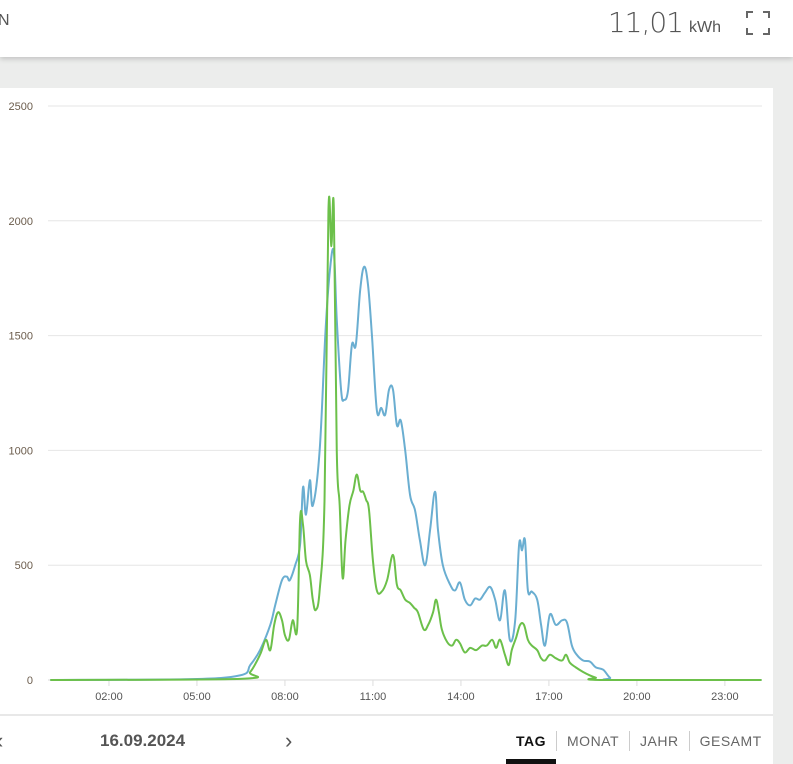 The image size is (793, 764). Describe the element at coordinates (21, 451) in the screenshot. I see `y-tick-label: 1000` at that location.